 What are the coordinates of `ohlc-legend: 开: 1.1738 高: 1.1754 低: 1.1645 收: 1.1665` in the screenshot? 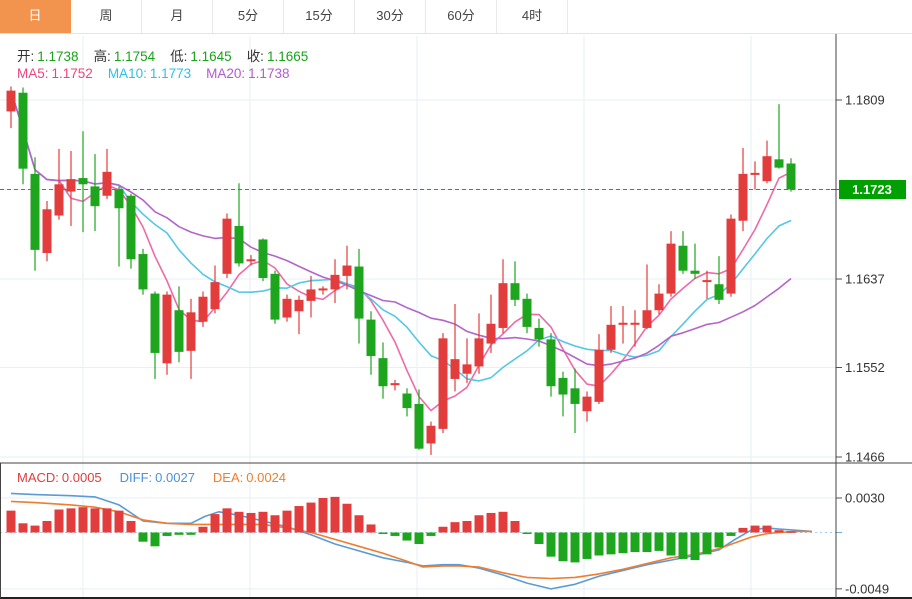 It's located at (162, 55).